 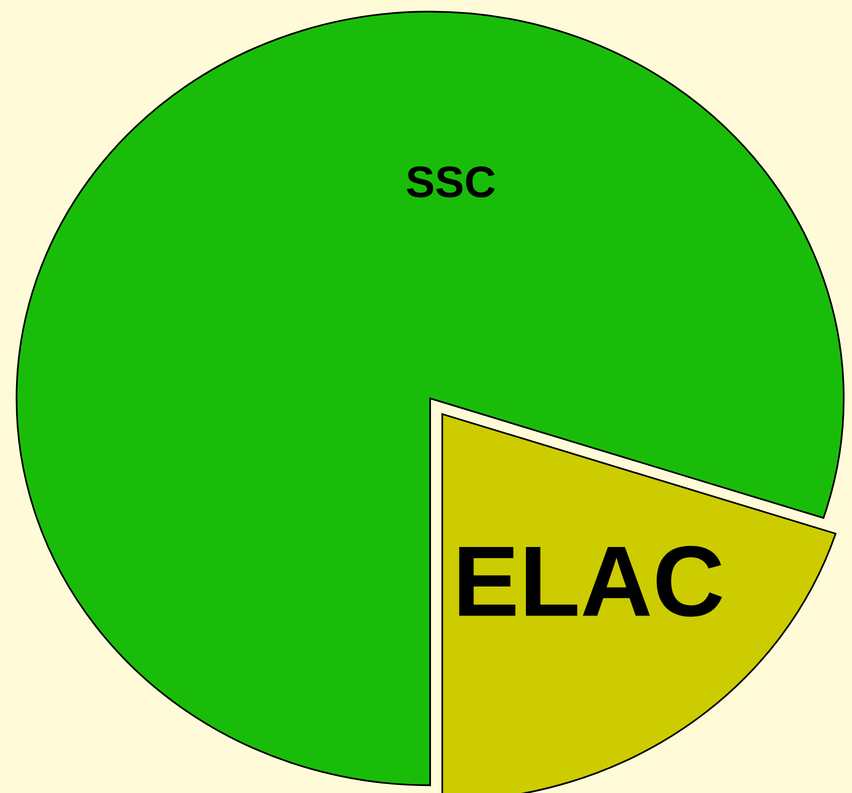 I want to click on slice-label: ELAC, so click(x=590, y=581).